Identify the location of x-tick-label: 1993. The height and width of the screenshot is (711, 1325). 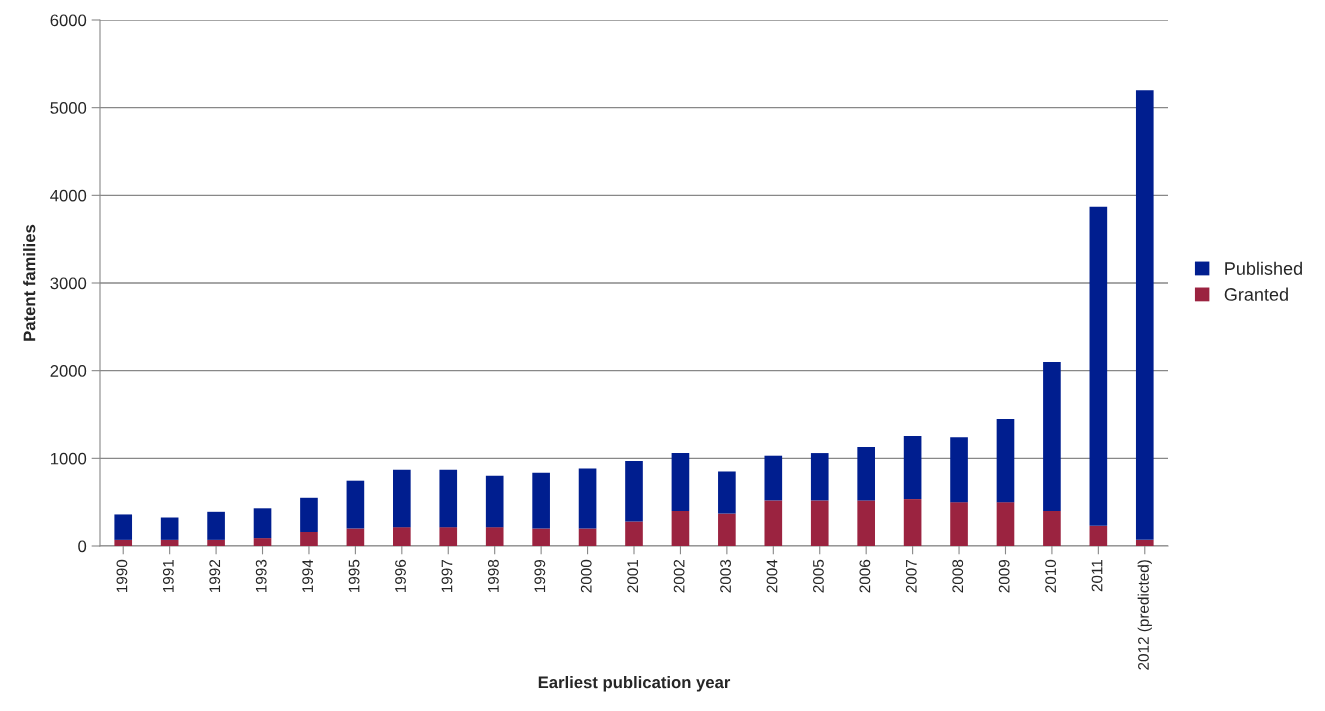
(261, 576).